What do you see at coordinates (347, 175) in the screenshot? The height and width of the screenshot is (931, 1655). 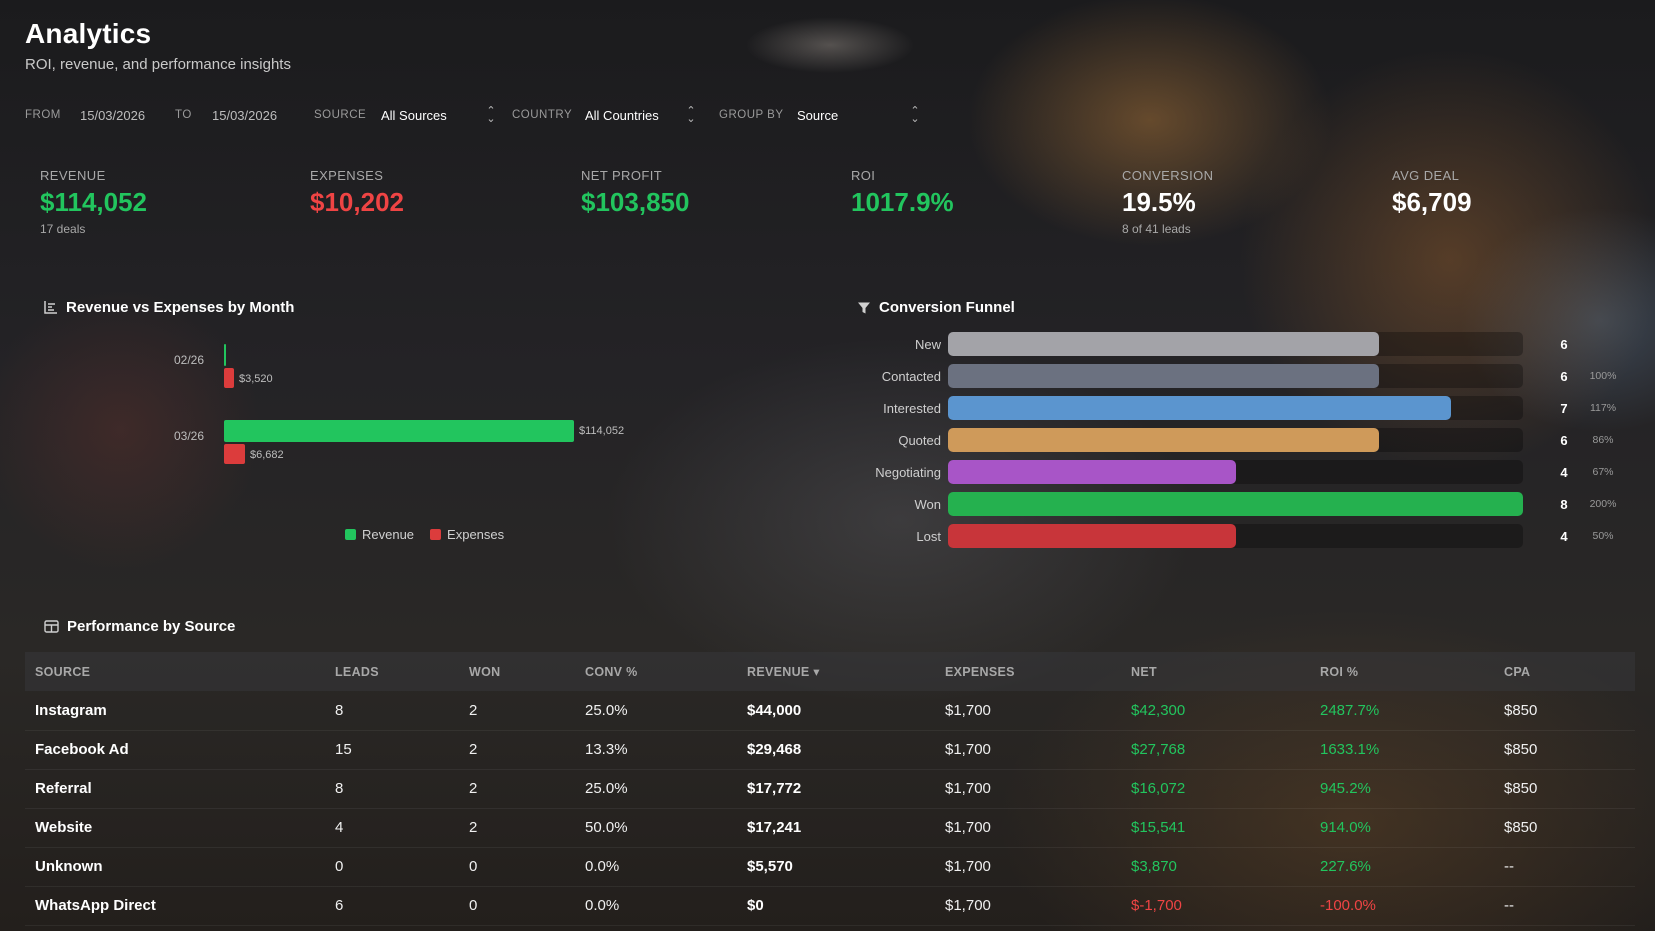 I see `kpi-label: EXPENSES` at bounding box center [347, 175].